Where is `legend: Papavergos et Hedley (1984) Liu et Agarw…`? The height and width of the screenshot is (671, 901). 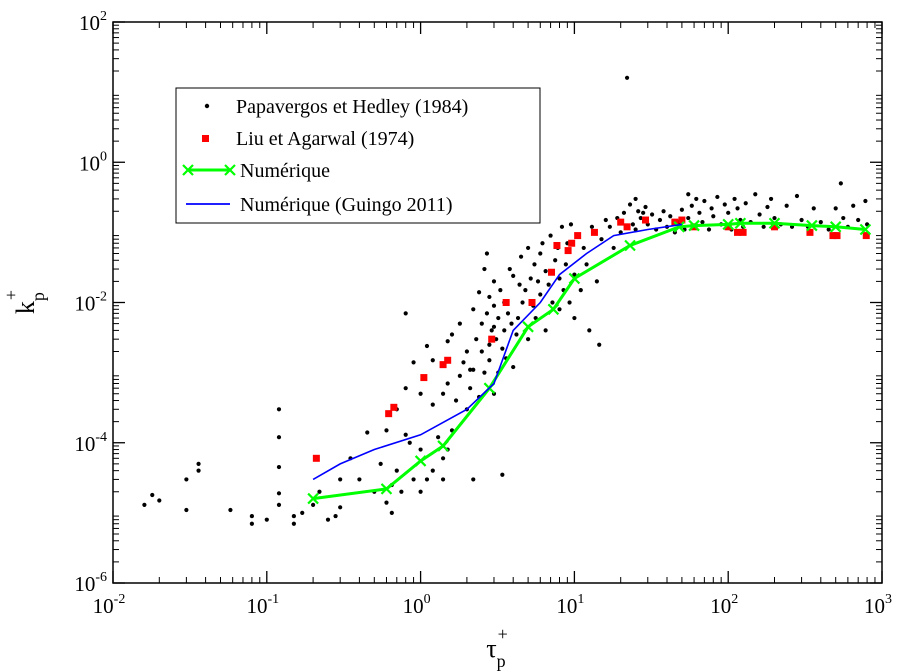 legend: Papavergos et Hedley (1984) Liu et Agarw… is located at coordinates (358, 155).